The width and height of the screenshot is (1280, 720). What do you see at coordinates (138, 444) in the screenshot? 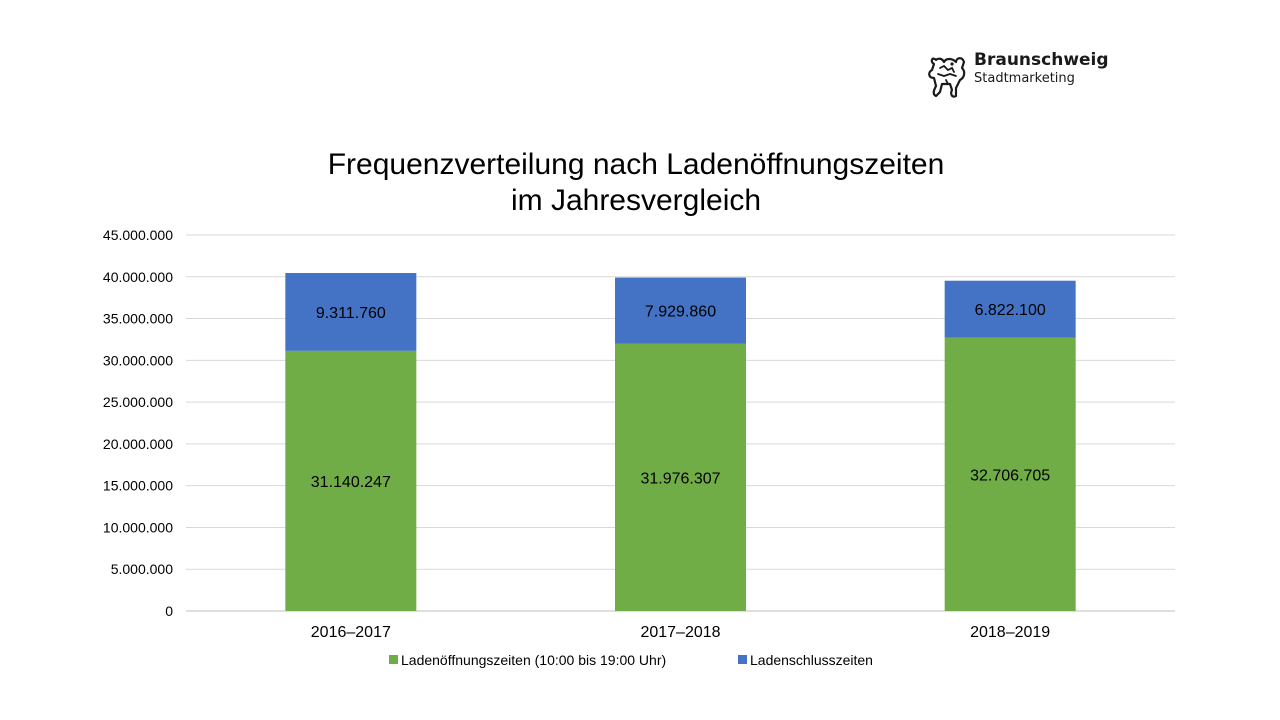
I see `y-tick-label: 20.000.000` at bounding box center [138, 444].